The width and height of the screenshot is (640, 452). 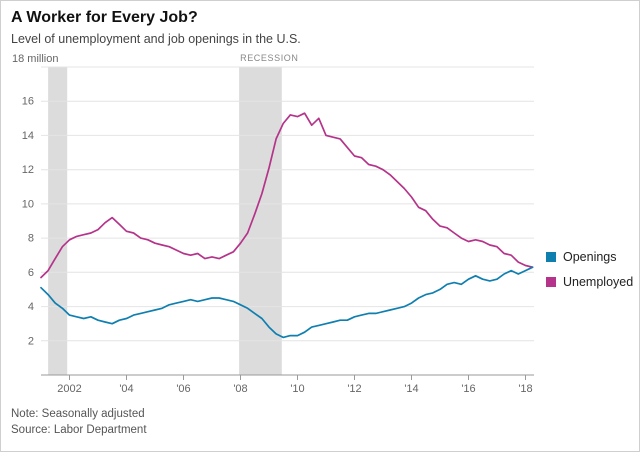 What do you see at coordinates (35, 59) in the screenshot?
I see `y-axis-unit-label: 18 million` at bounding box center [35, 59].